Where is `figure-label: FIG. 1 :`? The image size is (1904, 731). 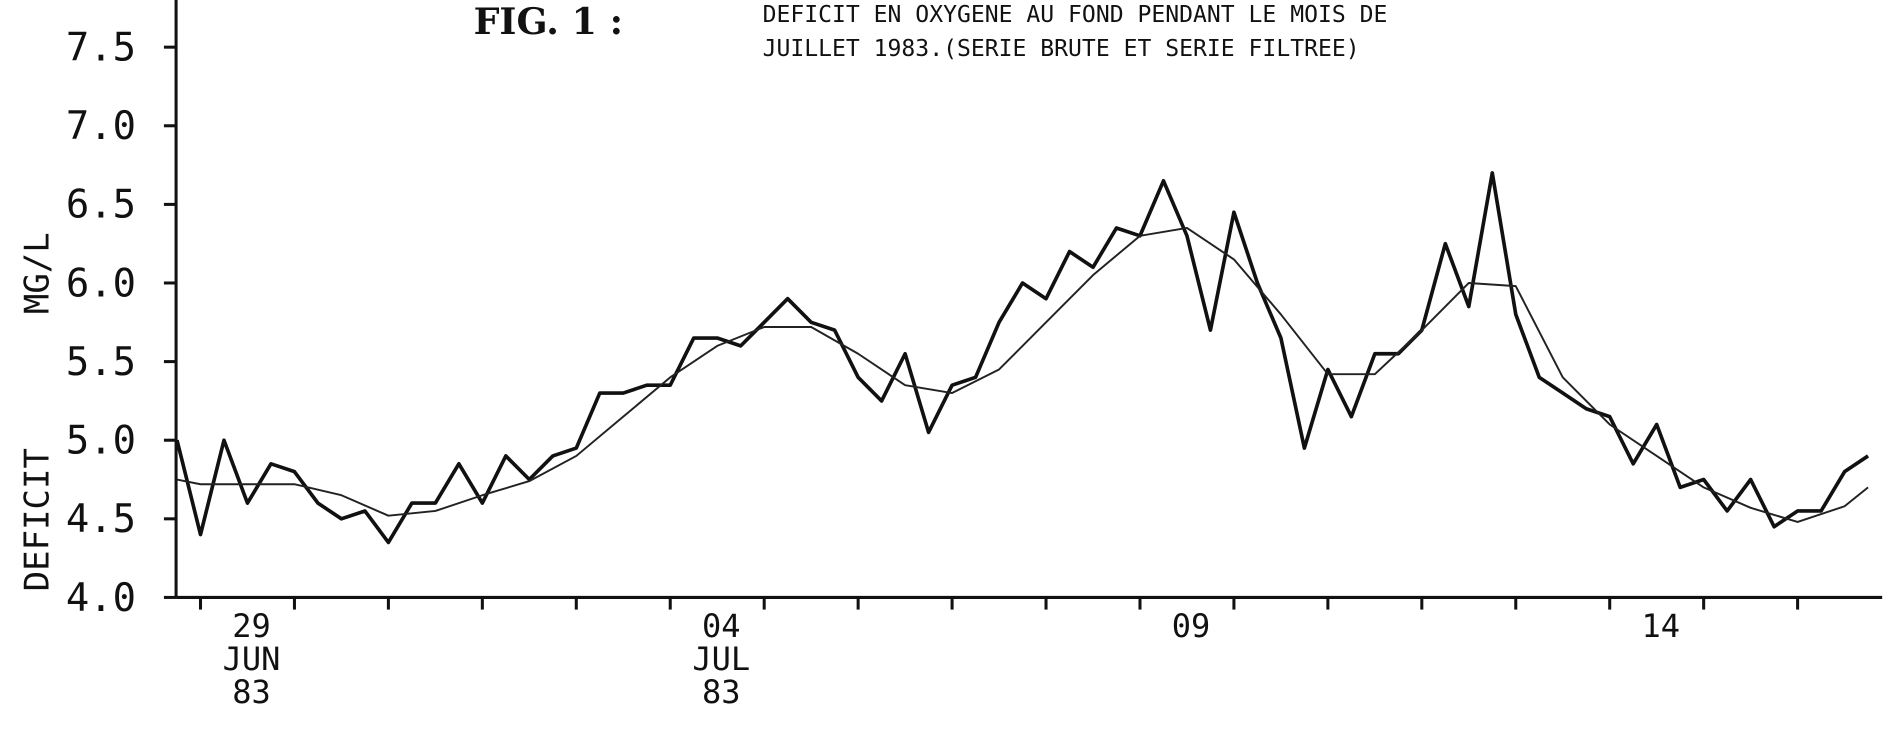
figure-label: FIG. 1 : is located at coordinates (548, 21).